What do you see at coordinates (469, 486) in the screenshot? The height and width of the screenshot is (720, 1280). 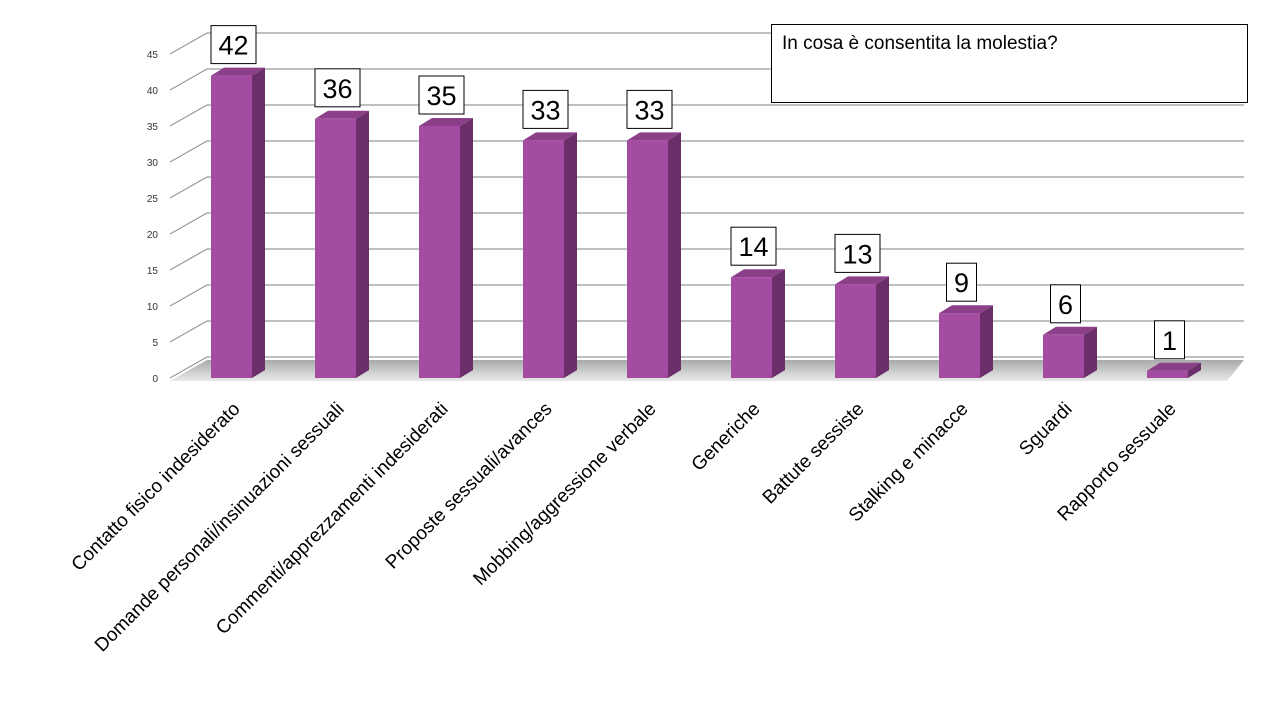 I see `x-tick-label: Proposte sessuali/avances` at bounding box center [469, 486].